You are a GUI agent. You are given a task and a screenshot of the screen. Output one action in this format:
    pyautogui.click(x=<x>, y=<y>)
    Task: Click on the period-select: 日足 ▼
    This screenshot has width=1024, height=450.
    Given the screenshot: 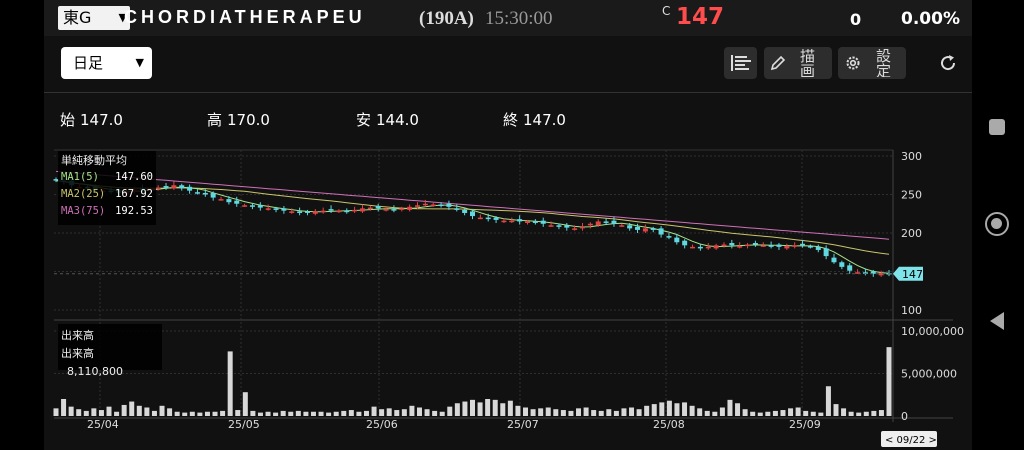 What is the action you would take?
    pyautogui.click(x=106, y=63)
    